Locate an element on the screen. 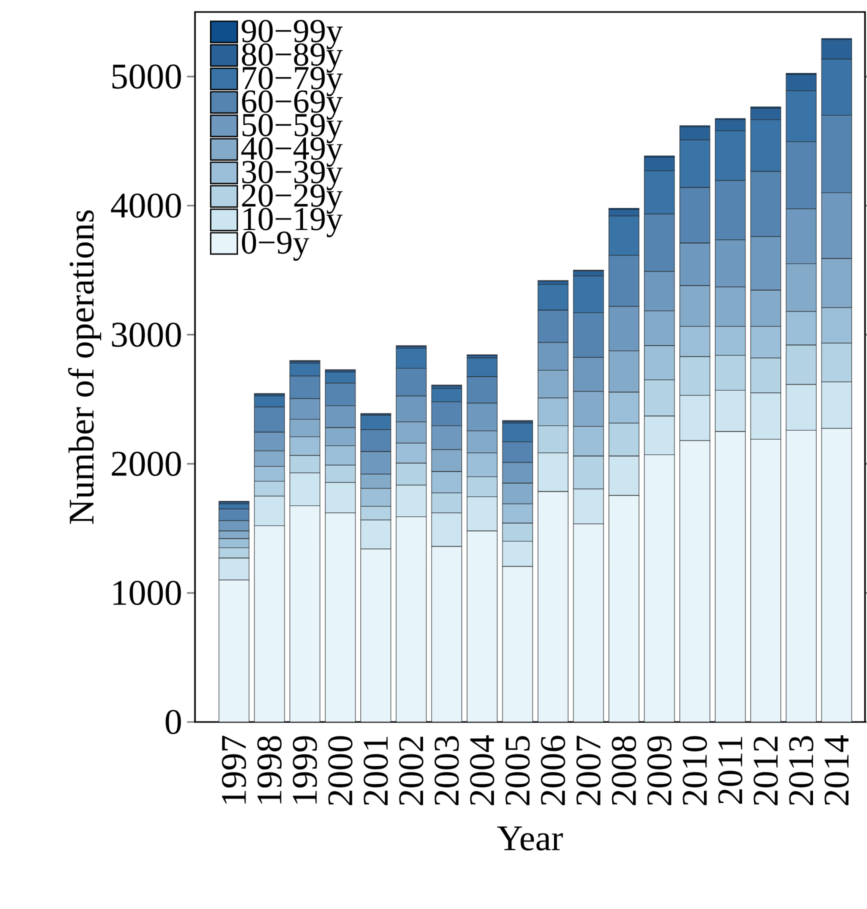 The width and height of the screenshot is (867, 909). x-tick-label: 2006 is located at coordinates (553, 771).